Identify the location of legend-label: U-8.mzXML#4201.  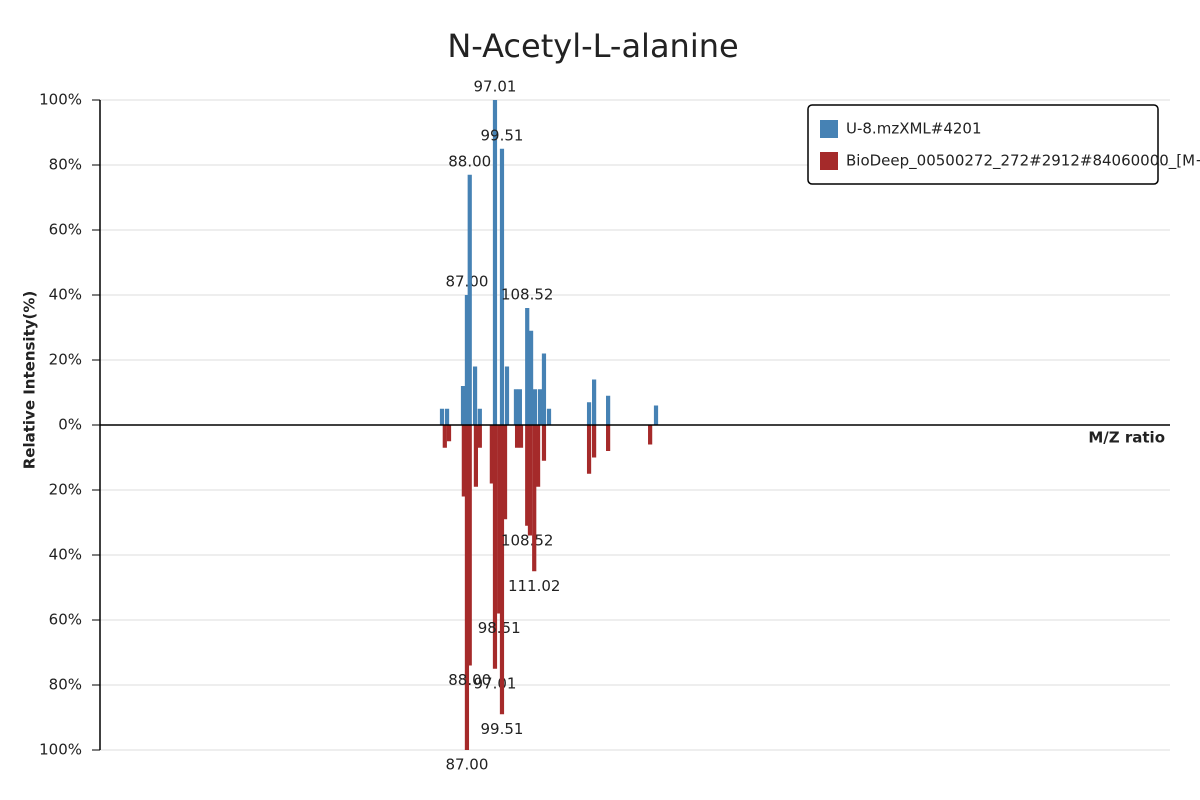
(914, 129).